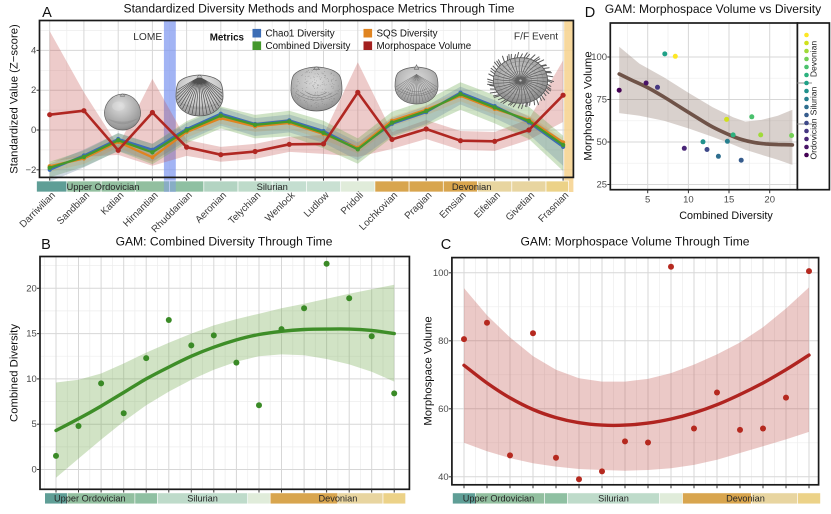 The height and width of the screenshot is (514, 831). Describe the element at coordinates (147, 37) in the screenshot. I see `svg-text: LOME` at that location.